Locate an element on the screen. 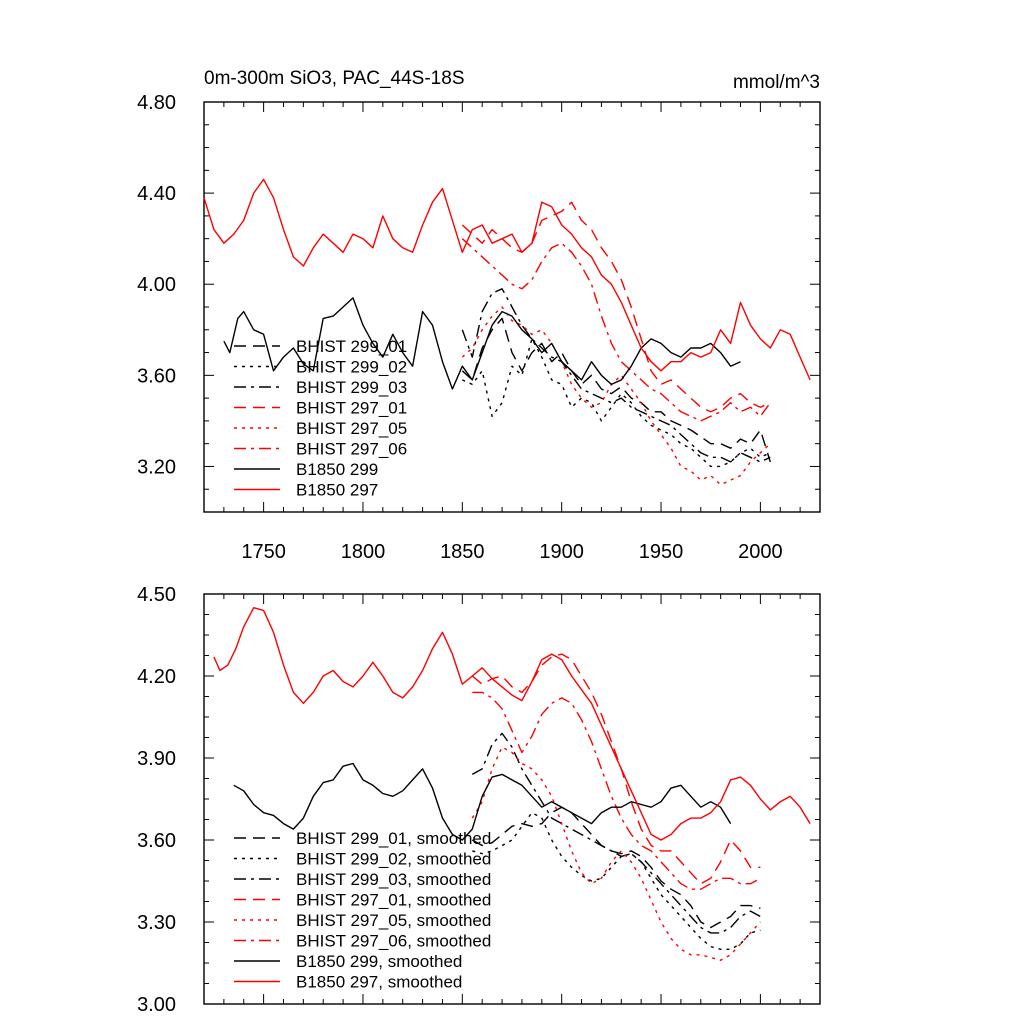 Image resolution: width=1024 pixels, height=1024 pixels. y-tick-label: 4.00 is located at coordinates (156, 285).